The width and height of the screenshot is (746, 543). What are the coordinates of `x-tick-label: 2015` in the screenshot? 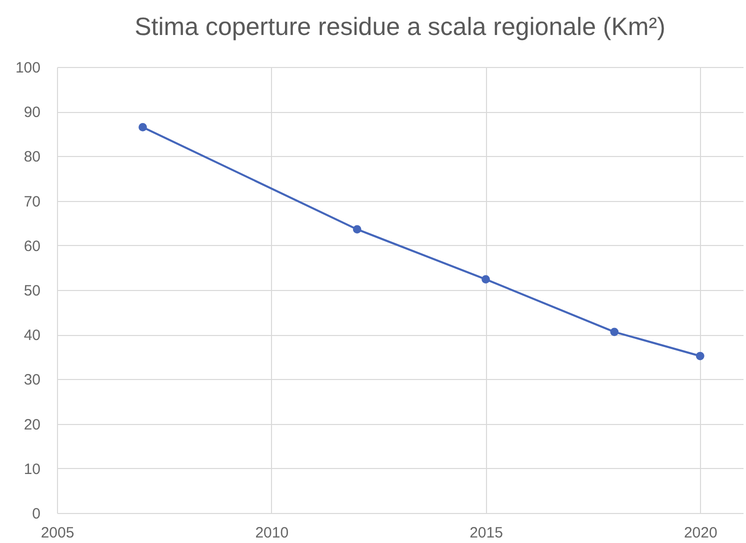 It's located at (486, 533).